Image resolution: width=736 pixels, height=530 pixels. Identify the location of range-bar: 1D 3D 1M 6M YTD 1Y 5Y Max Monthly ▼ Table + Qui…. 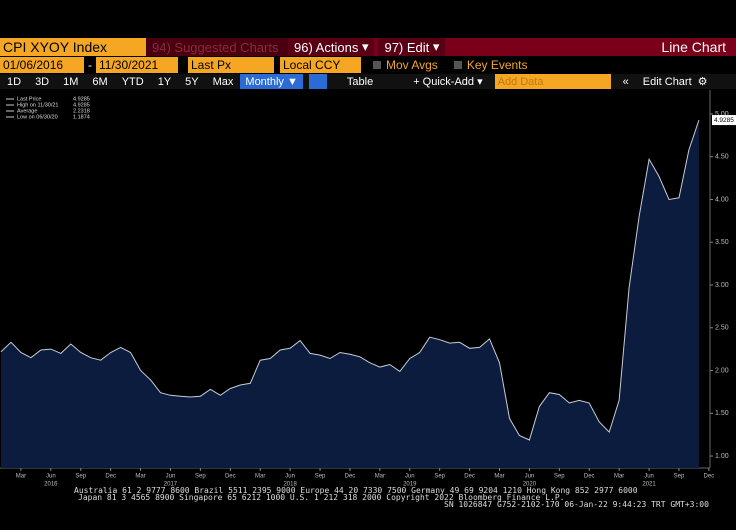
(368, 81).